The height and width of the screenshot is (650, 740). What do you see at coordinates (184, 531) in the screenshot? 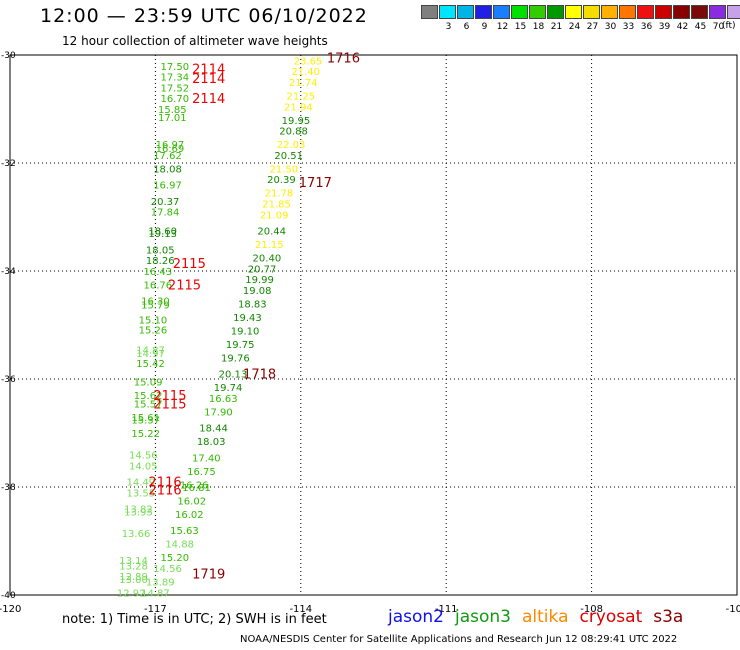
I see `swh-value: 15.63` at bounding box center [184, 531].